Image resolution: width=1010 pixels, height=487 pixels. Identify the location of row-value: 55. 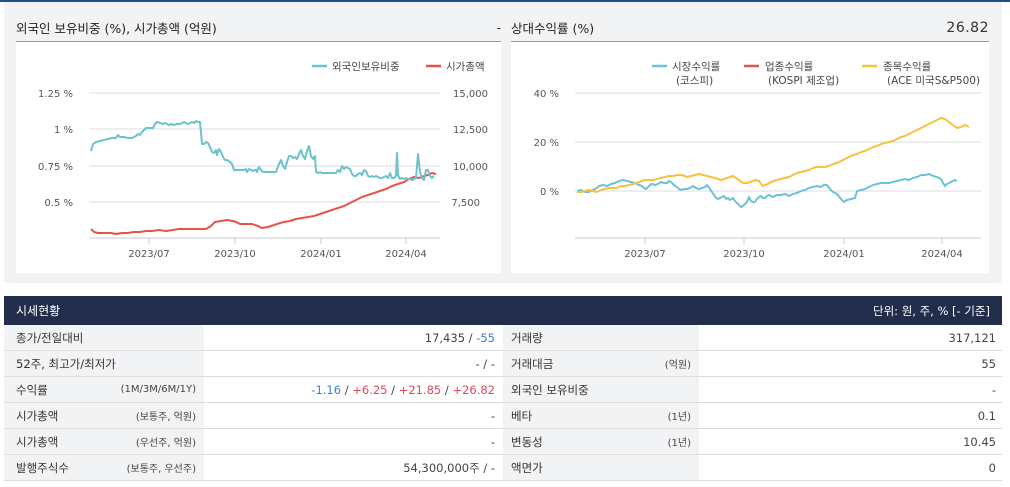
(988, 363).